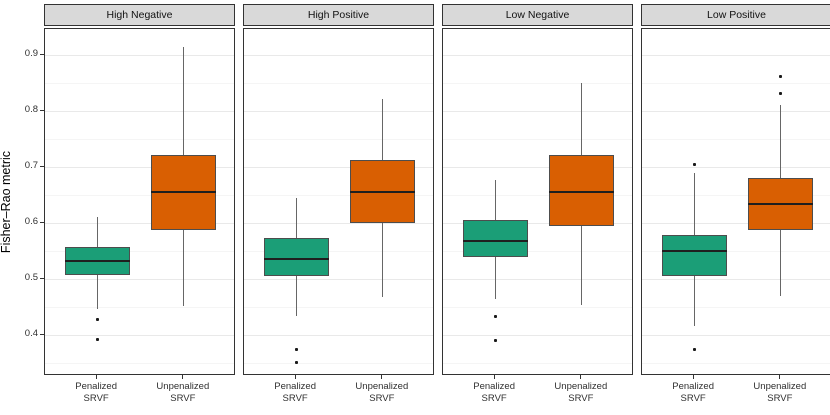  What do you see at coordinates (31, 278) in the screenshot?
I see `y-tick-label: 0.5` at bounding box center [31, 278].